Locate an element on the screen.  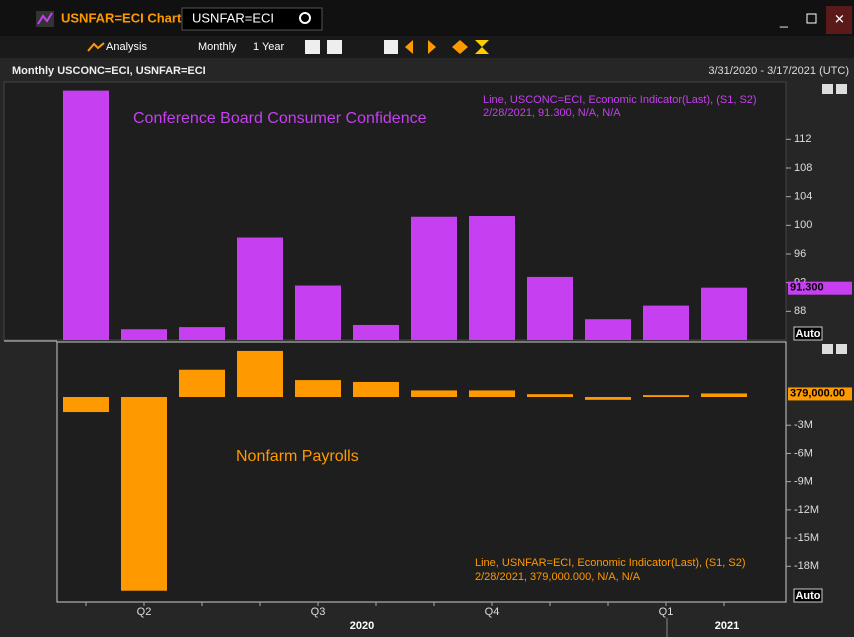
y-tick-label: 108 is located at coordinates (803, 168).